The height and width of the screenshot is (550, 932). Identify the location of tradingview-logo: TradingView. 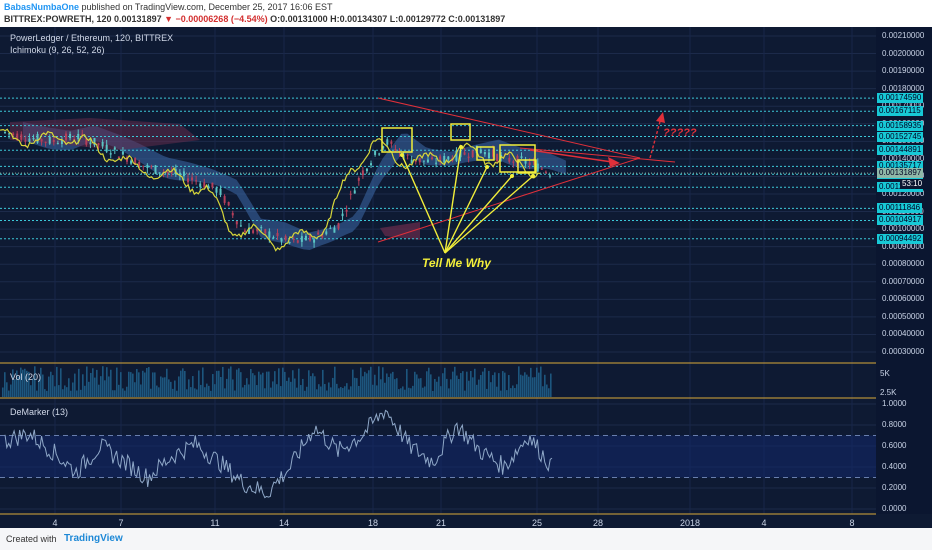
(93, 538).